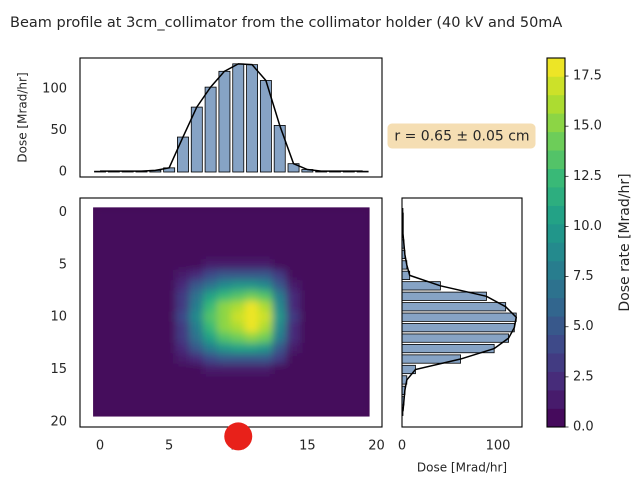  I want to click on colorbar-tick-label: 7.5, so click(583, 276).